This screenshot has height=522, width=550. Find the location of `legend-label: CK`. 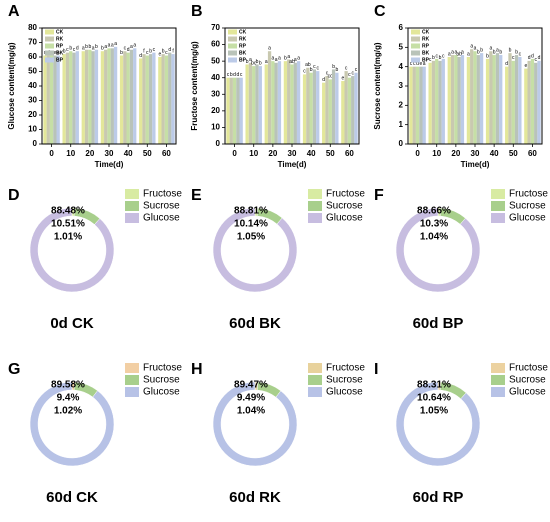

legend-label: CK is located at coordinates (426, 32).